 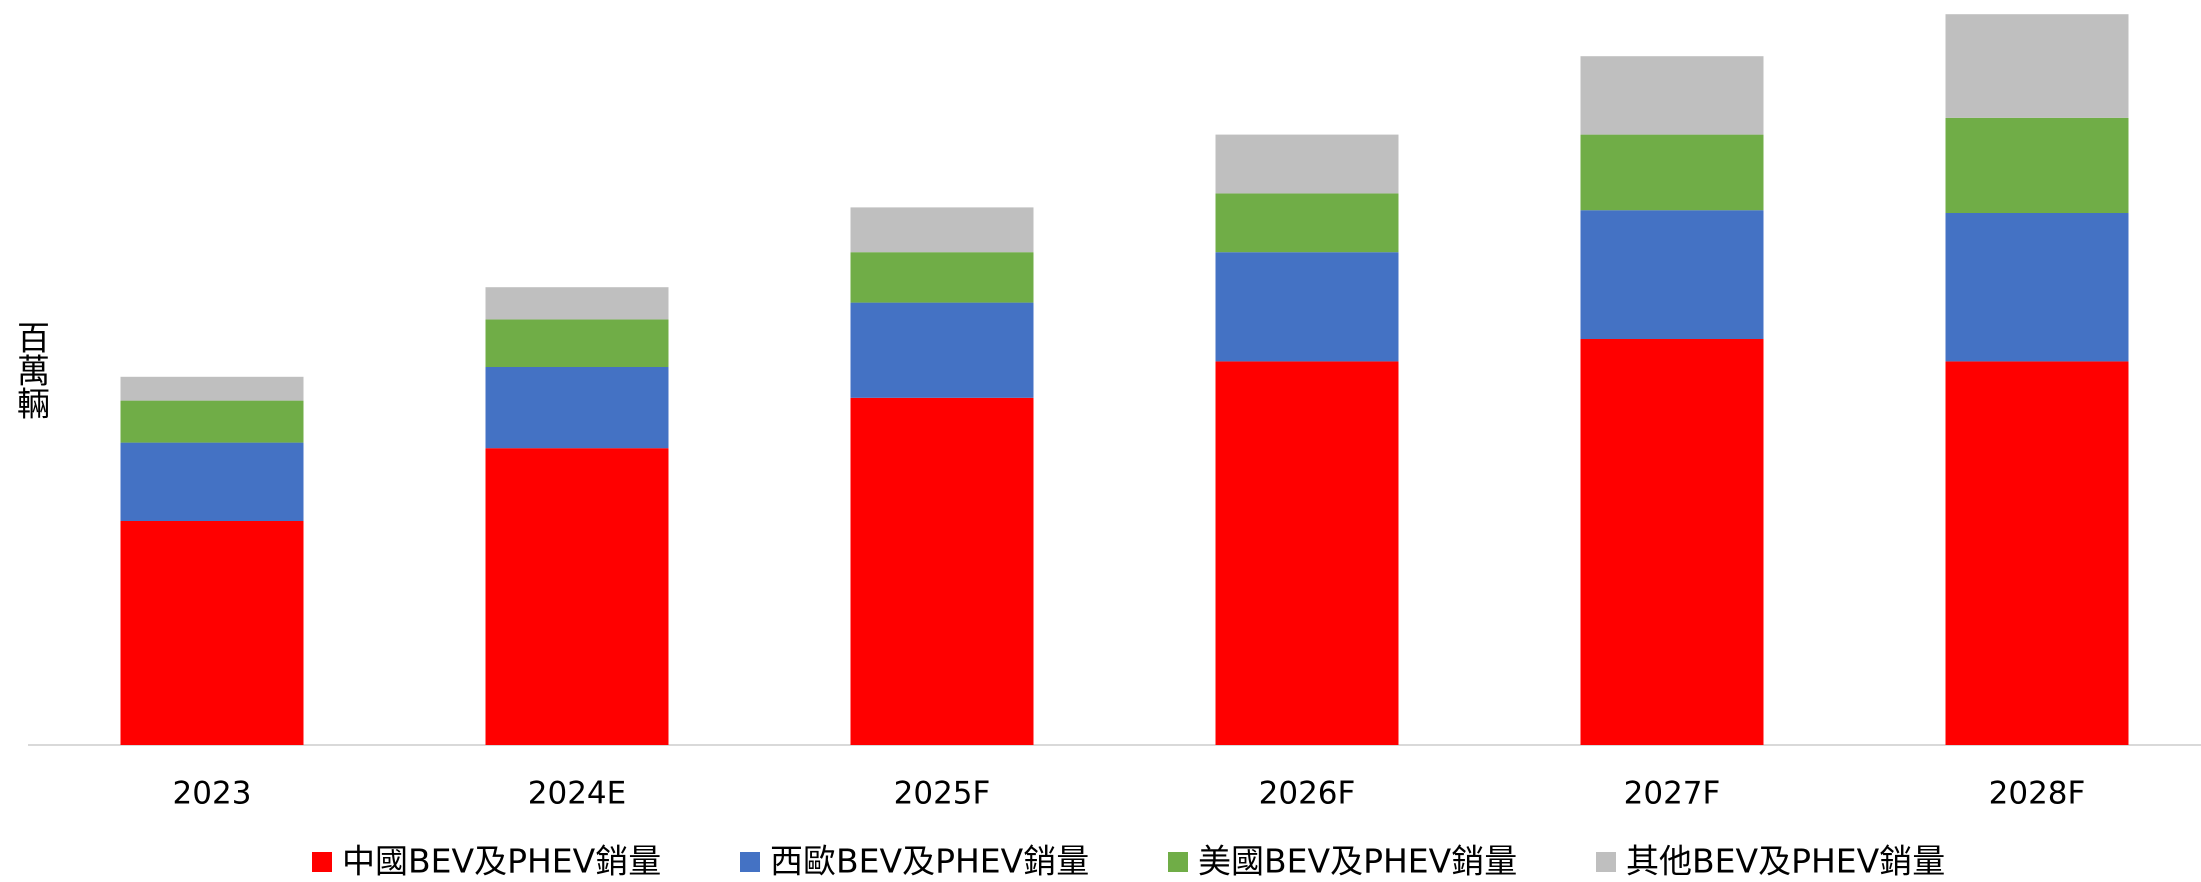 I want to click on legend-item: 中國BEV及PHEV銷量, so click(x=486, y=861).